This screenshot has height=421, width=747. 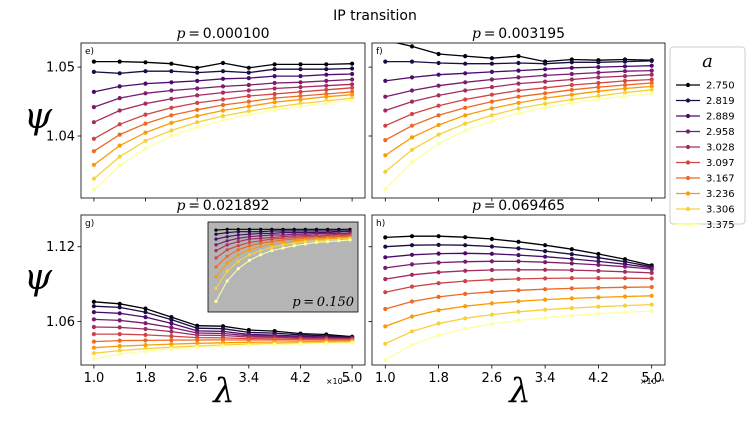 I want to click on panel-label: h), so click(x=380, y=224).